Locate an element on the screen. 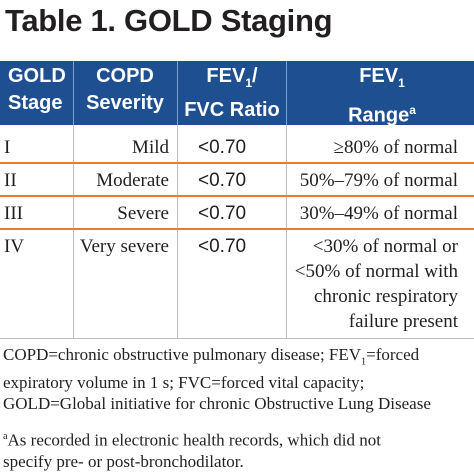 This screenshot has height=476, width=474. header-gold-stage: GOLD Stage is located at coordinates (37, 89).